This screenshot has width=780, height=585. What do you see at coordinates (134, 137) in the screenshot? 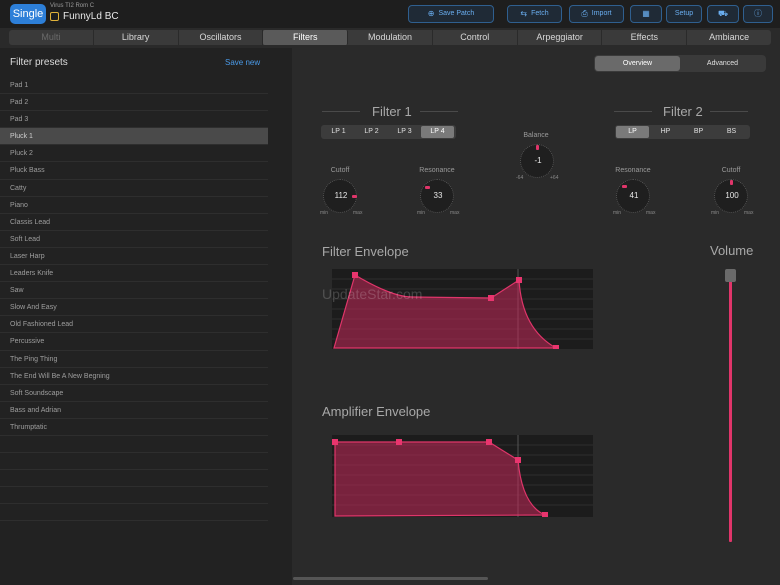
I see `preset-item-selected: Pluck 1` at bounding box center [134, 137].